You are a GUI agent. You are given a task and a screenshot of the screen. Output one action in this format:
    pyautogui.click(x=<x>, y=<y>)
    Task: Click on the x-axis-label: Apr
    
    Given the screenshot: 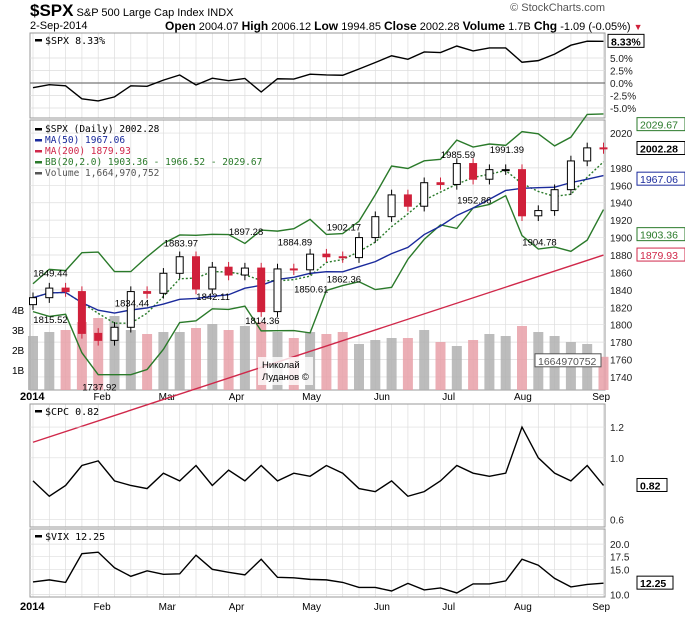 What is the action you would take?
    pyautogui.click(x=237, y=607)
    